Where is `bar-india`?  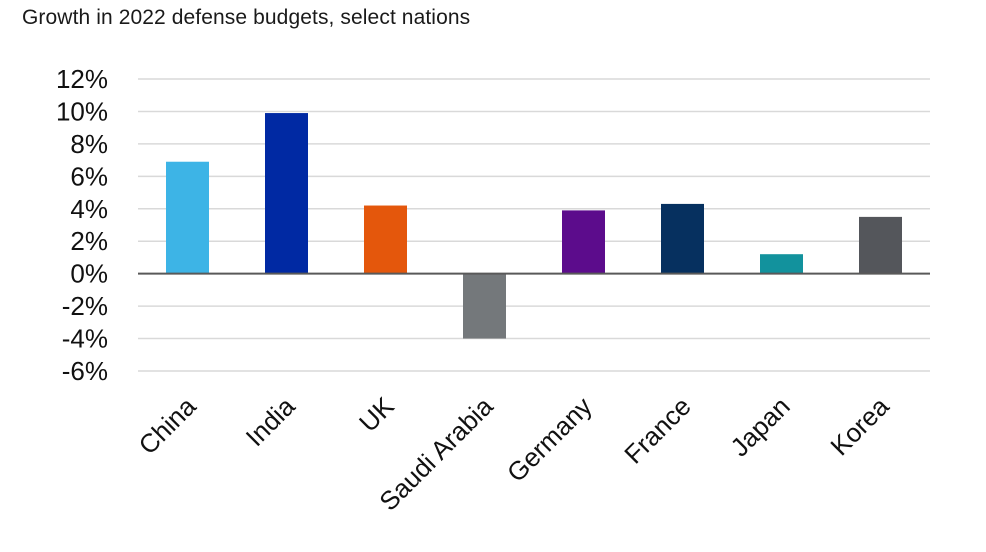 bar-india is located at coordinates (286, 193).